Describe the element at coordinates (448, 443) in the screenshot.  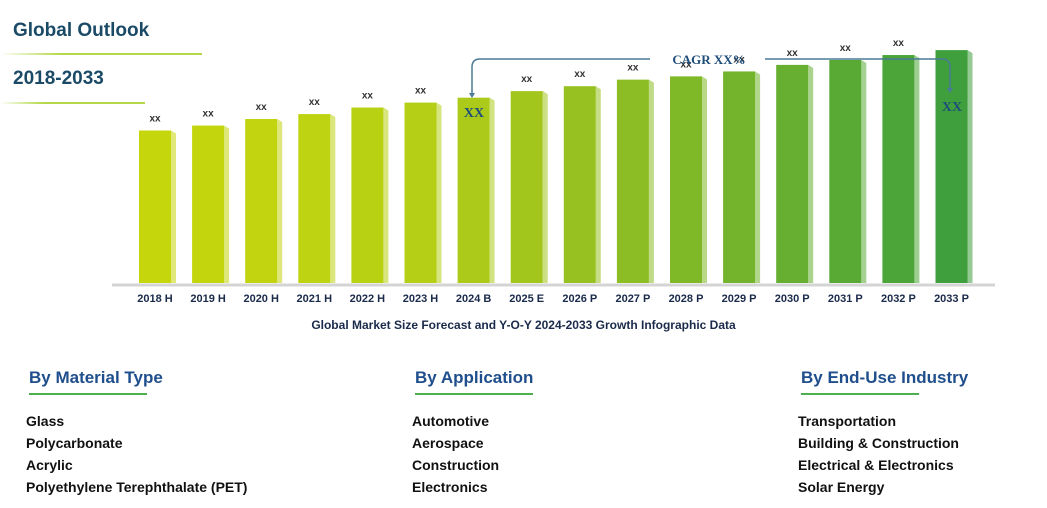
I see `list-item: Aerospace` at that location.